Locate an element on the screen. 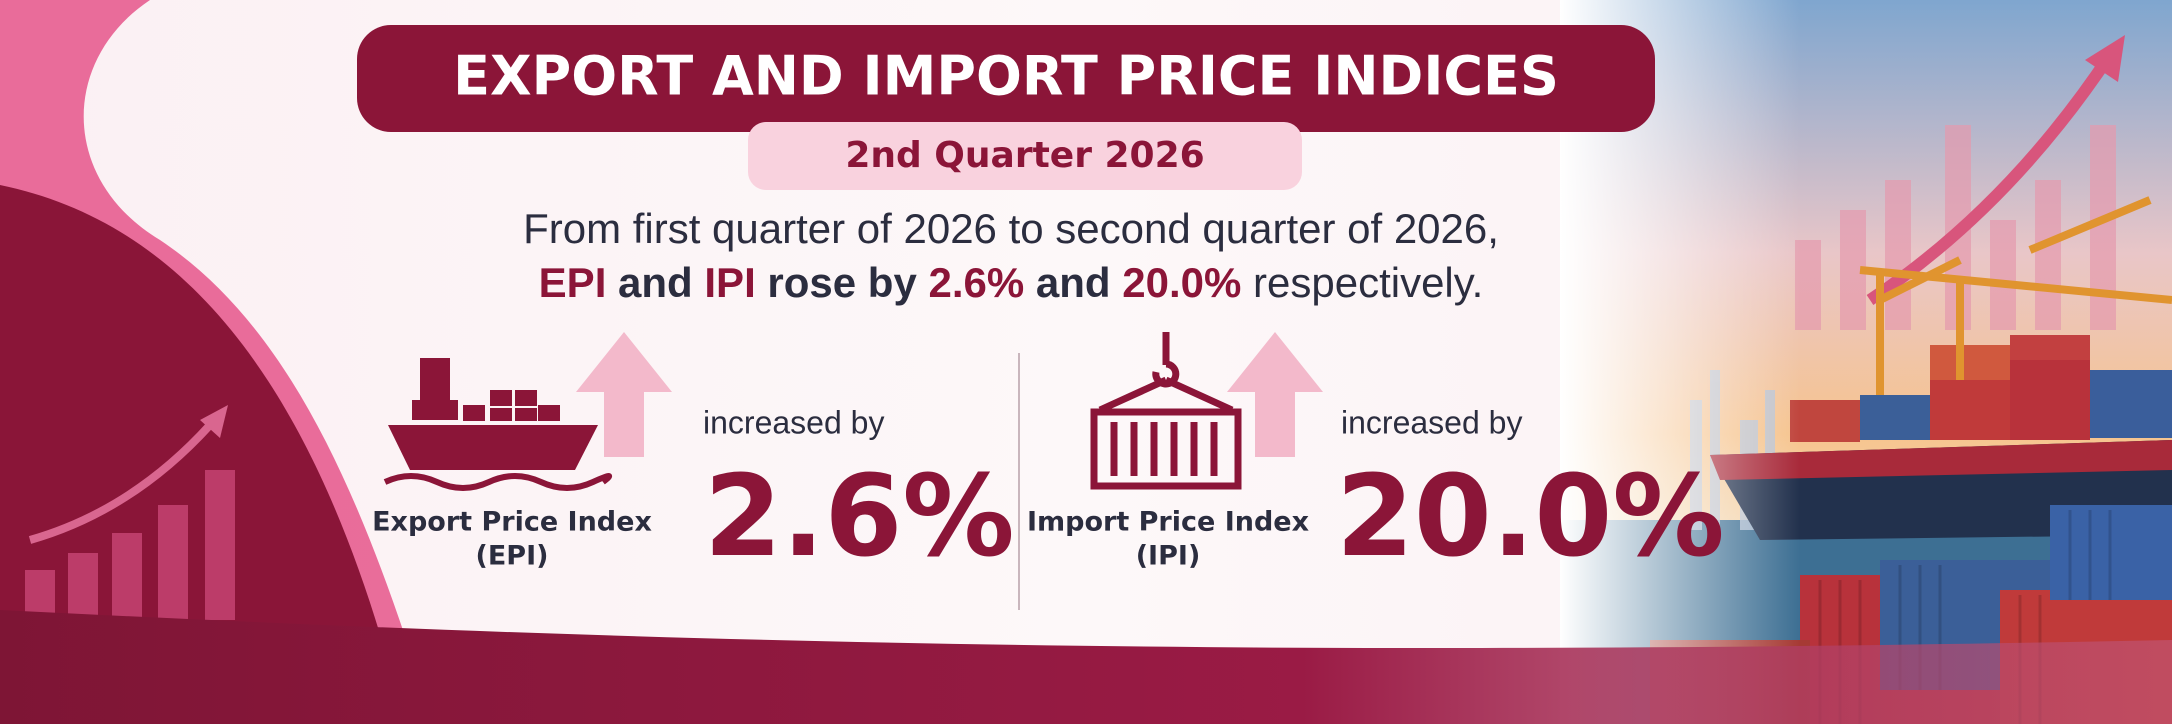  summary-part: respectively. is located at coordinates (1368, 282).